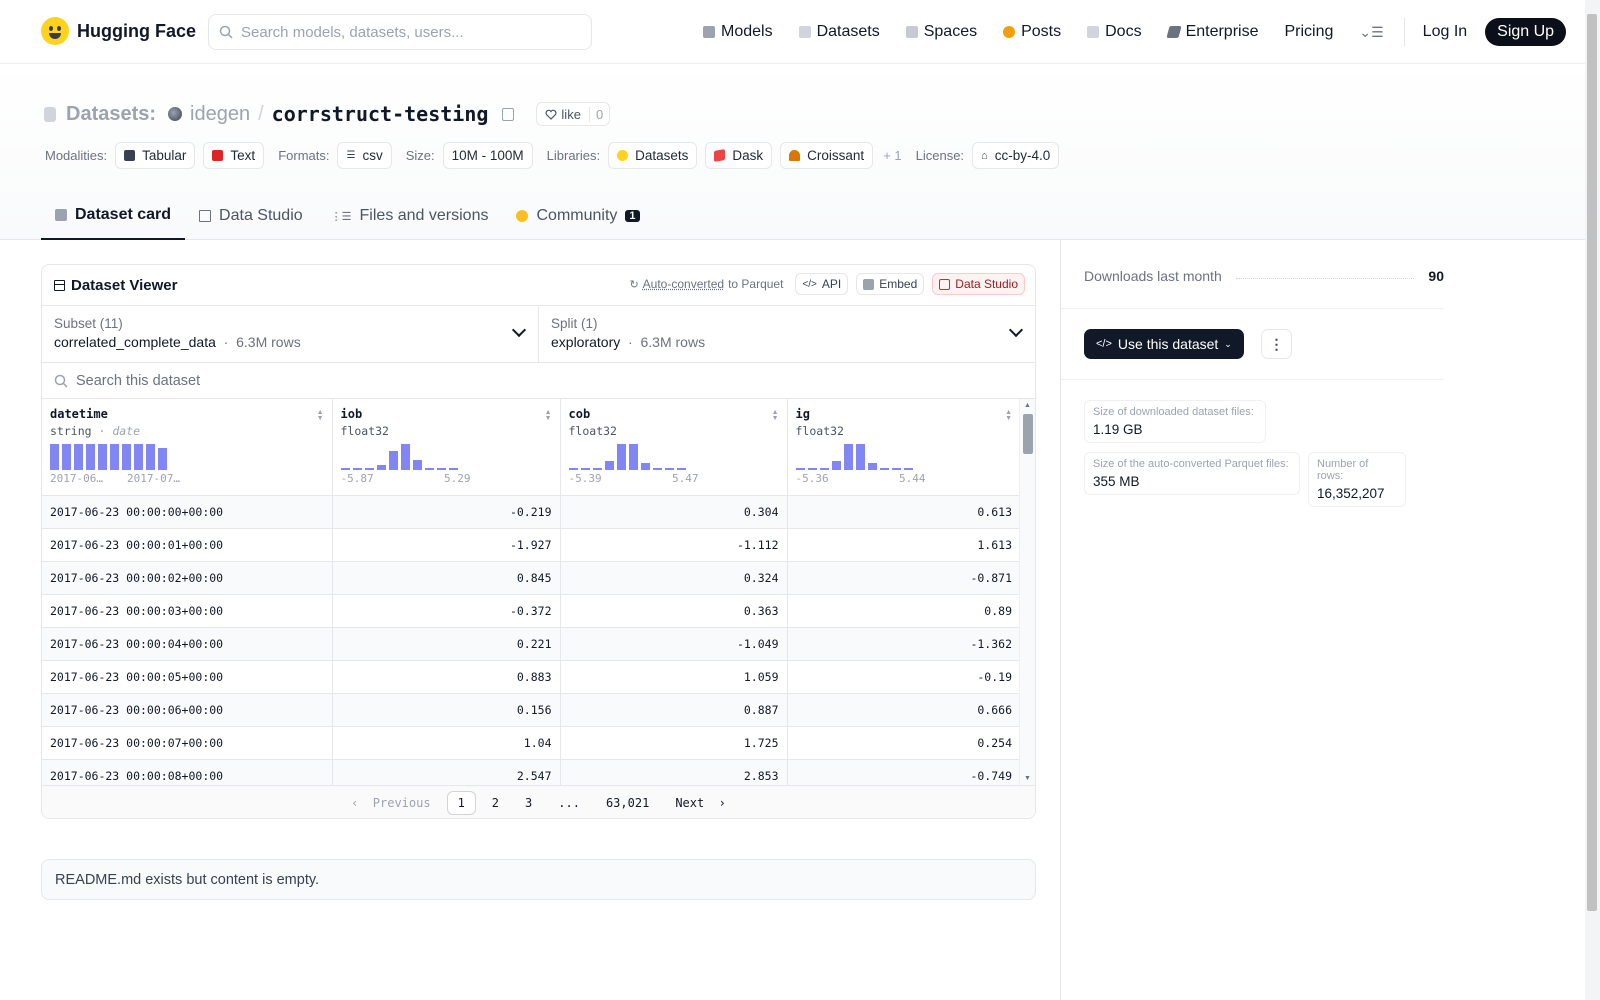 The image size is (1600, 1000). Describe the element at coordinates (786, 334) in the screenshot. I see `split-selector: Split (1) exploratory · 6.3M rows` at that location.